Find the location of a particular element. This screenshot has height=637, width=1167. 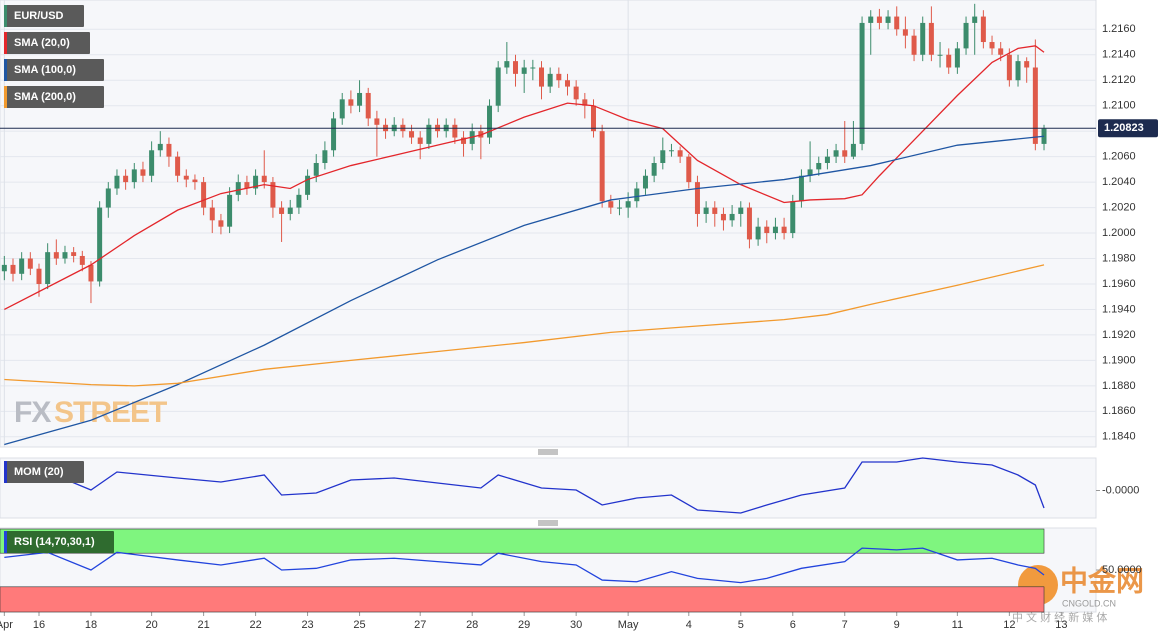

x-tick-label: 5 is located at coordinates (741, 625).